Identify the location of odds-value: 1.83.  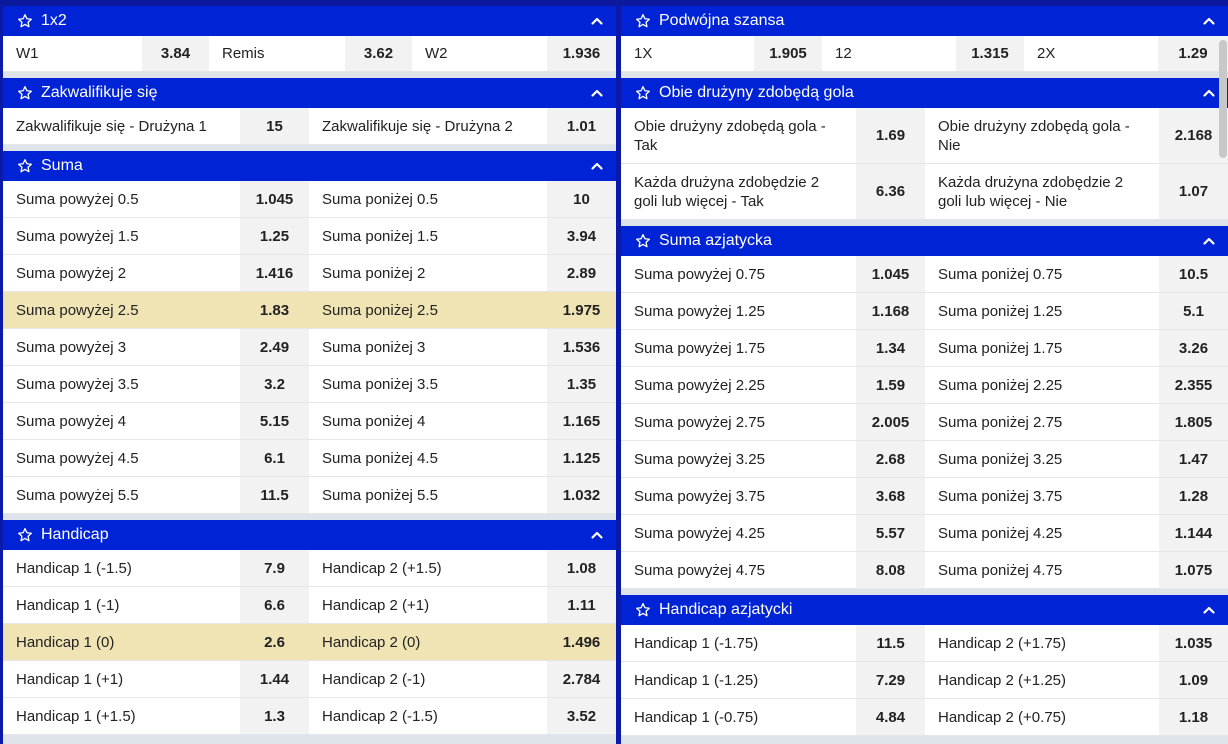
(274, 310).